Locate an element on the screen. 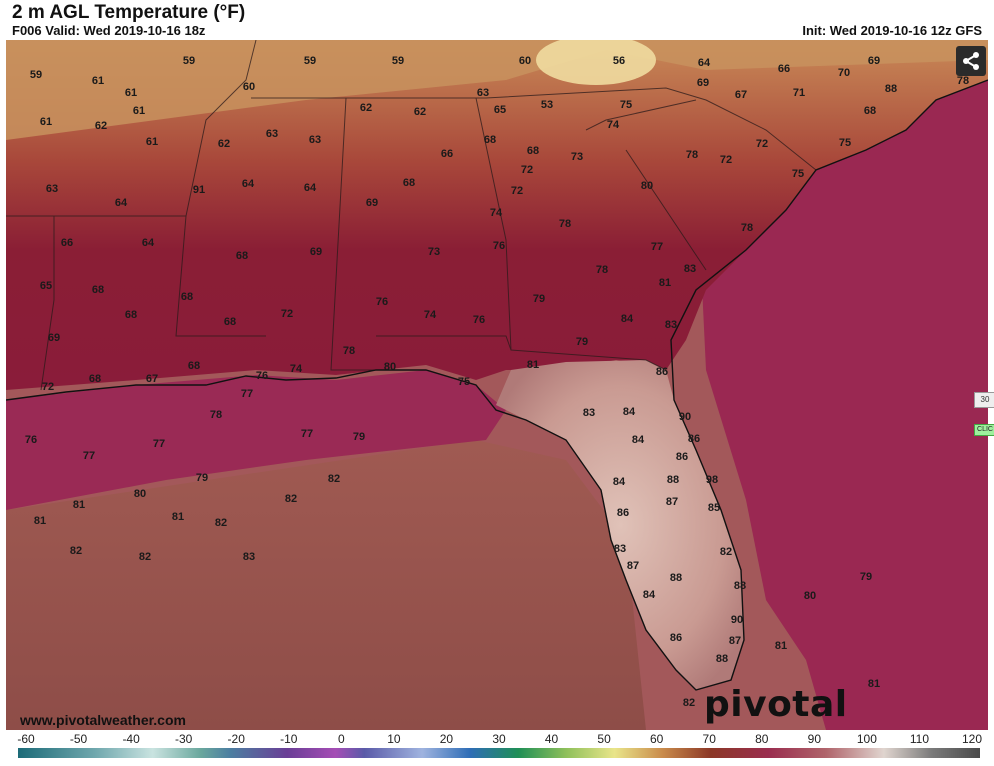 This screenshot has height=766, width=994. color-scale-tick: 20 is located at coordinates (446, 739).